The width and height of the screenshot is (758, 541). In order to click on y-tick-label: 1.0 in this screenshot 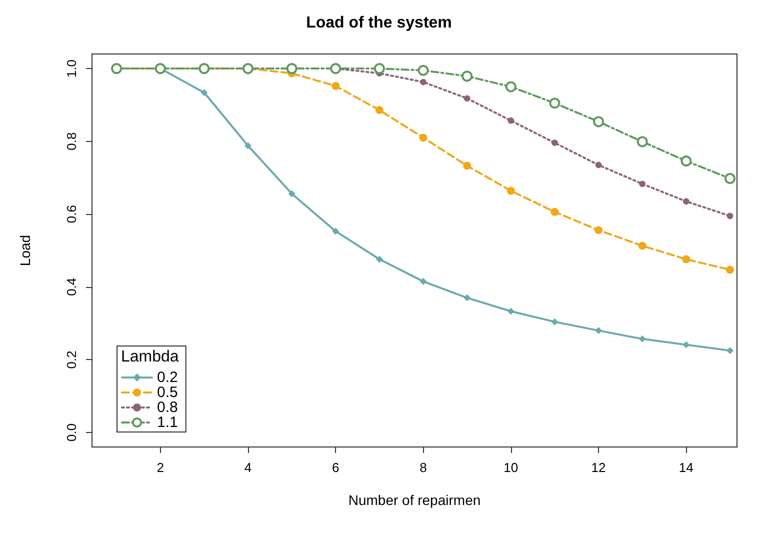, I will do `click(71, 69)`.